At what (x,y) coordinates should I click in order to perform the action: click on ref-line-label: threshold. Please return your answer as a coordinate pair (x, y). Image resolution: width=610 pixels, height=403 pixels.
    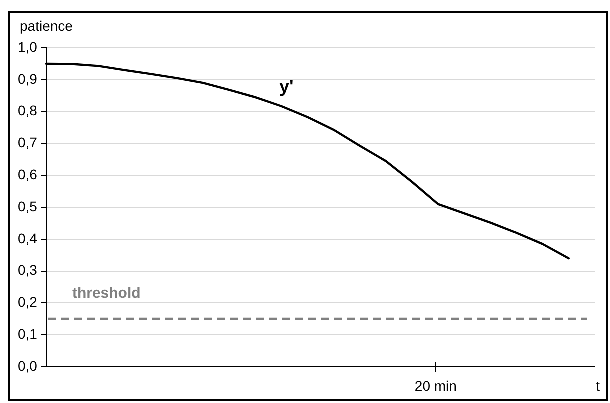
    Looking at the image, I should click on (106, 293).